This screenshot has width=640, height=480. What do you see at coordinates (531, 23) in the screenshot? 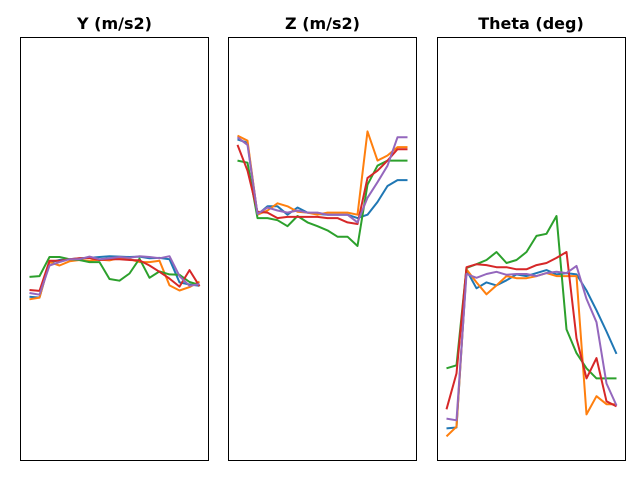
I see `panel-title-theta: Theta (deg)` at bounding box center [531, 23].